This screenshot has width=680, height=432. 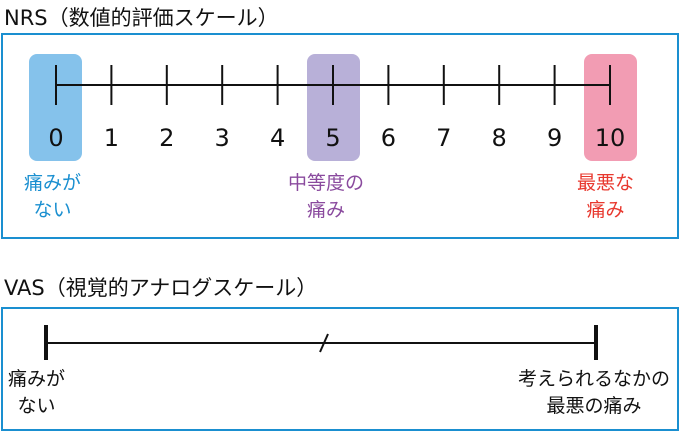 What do you see at coordinates (222, 138) in the screenshot?
I see `nrs-number: 3` at bounding box center [222, 138].